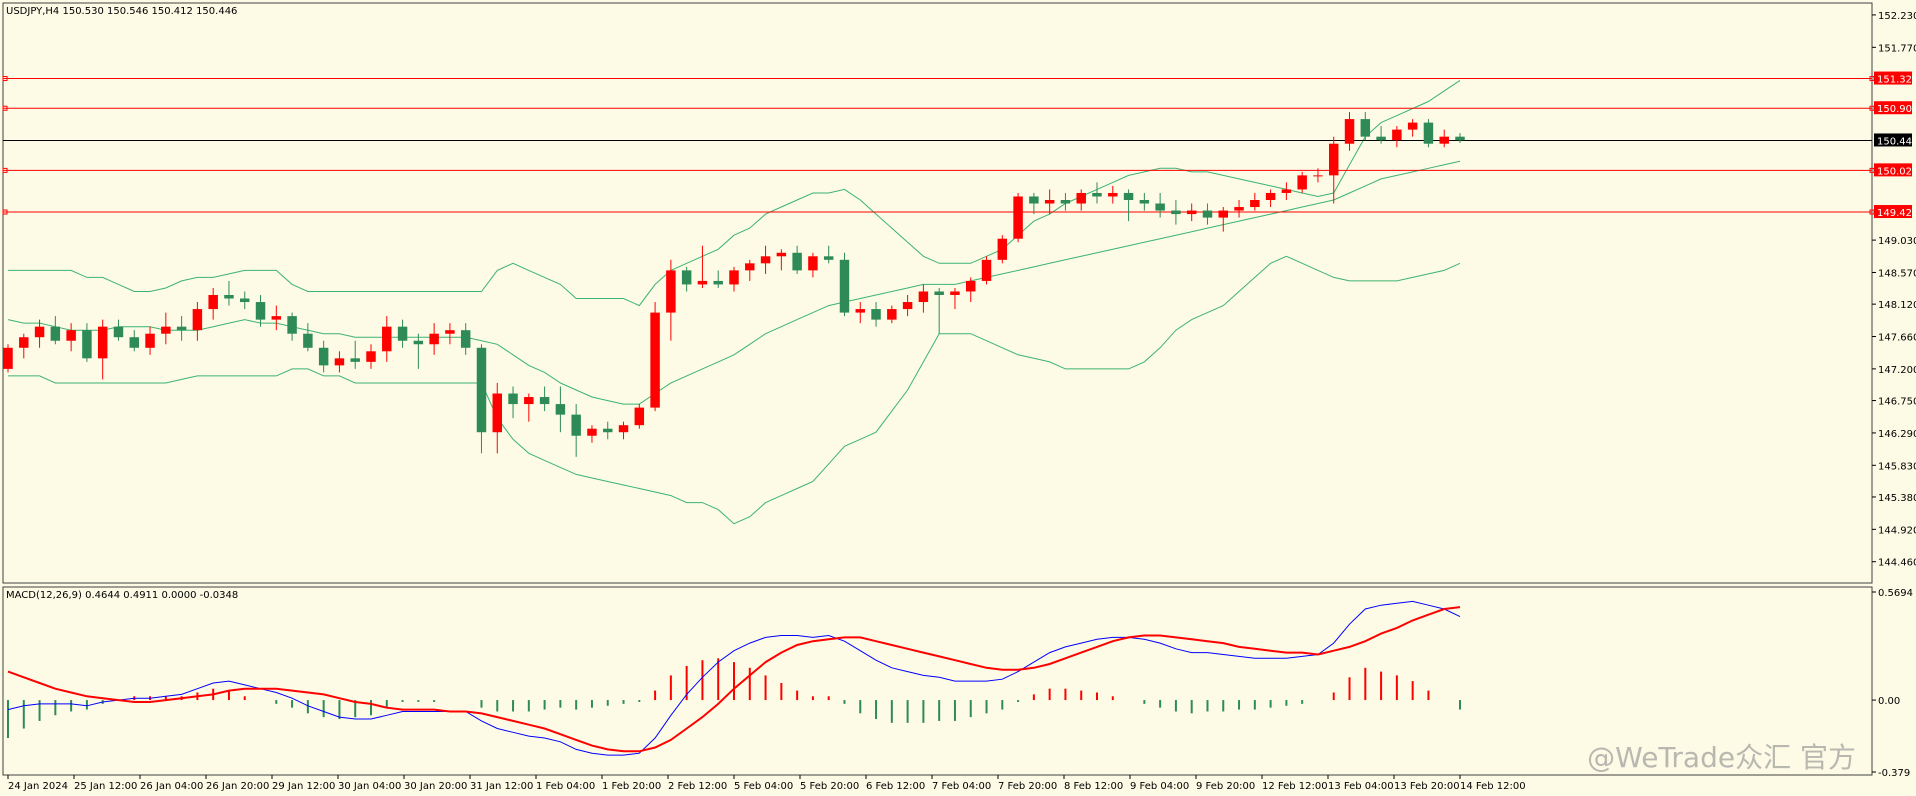 The height and width of the screenshot is (796, 1916). Describe the element at coordinates (1889, 701) in the screenshot. I see `macd-tick-label: 0.00` at that location.